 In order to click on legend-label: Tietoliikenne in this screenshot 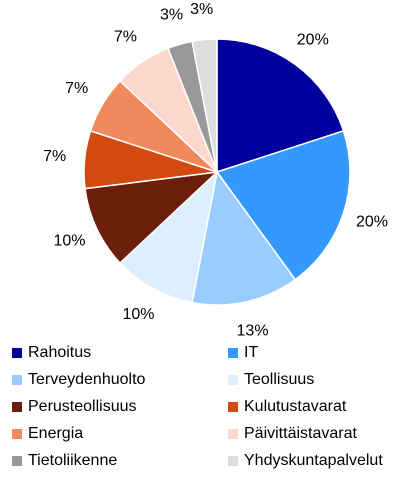, I will do `click(72, 460)`.